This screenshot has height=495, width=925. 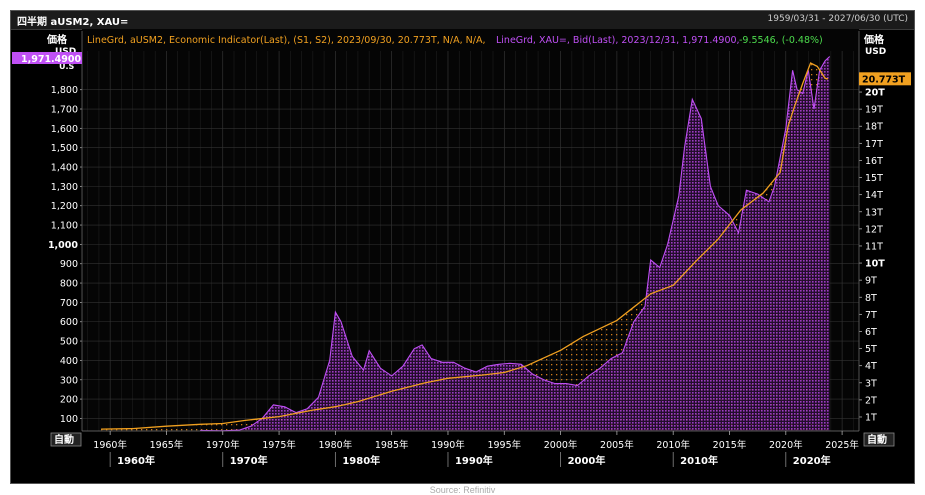 I want to click on right-tick-label: 12T, so click(x=874, y=229).